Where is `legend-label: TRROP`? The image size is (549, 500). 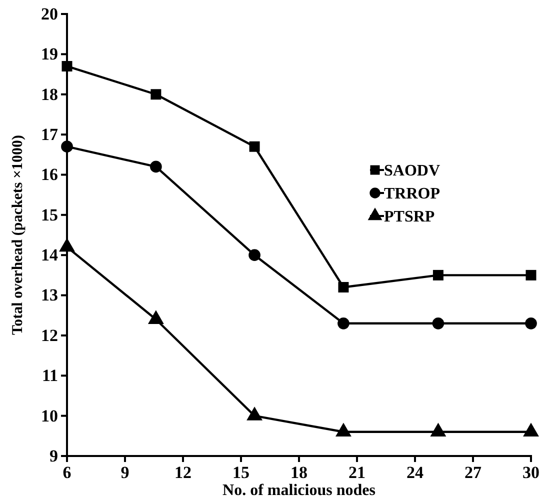 legend-label: TRROP is located at coordinates (412, 194).